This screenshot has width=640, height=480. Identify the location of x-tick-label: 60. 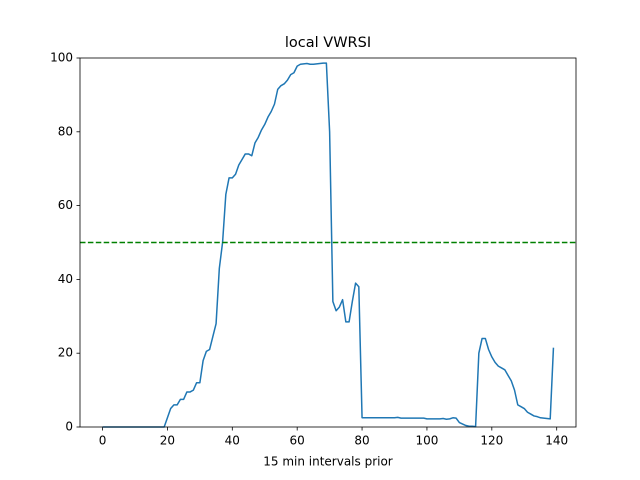
(297, 441).